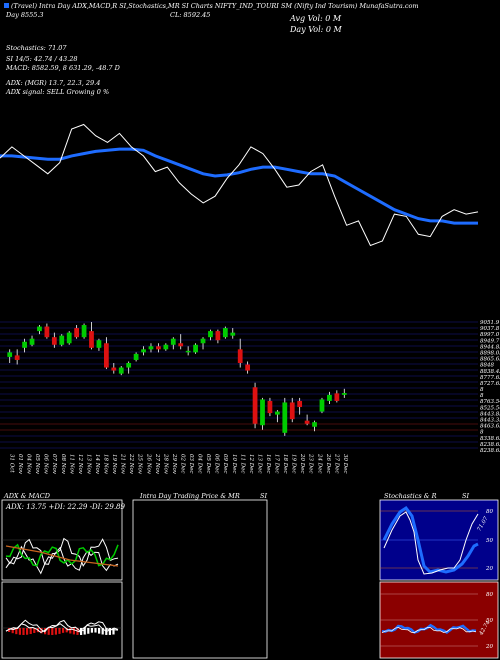  What do you see at coordinates (466, 496) in the screenshot?
I see `stoch-panel-si: SI` at bounding box center [466, 496].